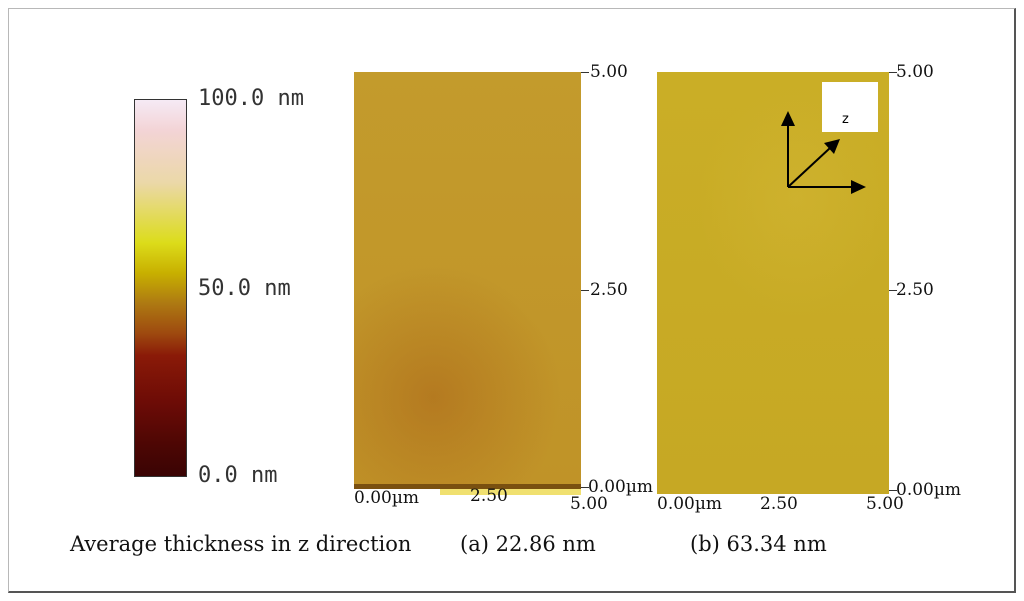  What do you see at coordinates (609, 290) in the screenshot?
I see `panel-a-y-tick-mid: 2.50` at bounding box center [609, 290].